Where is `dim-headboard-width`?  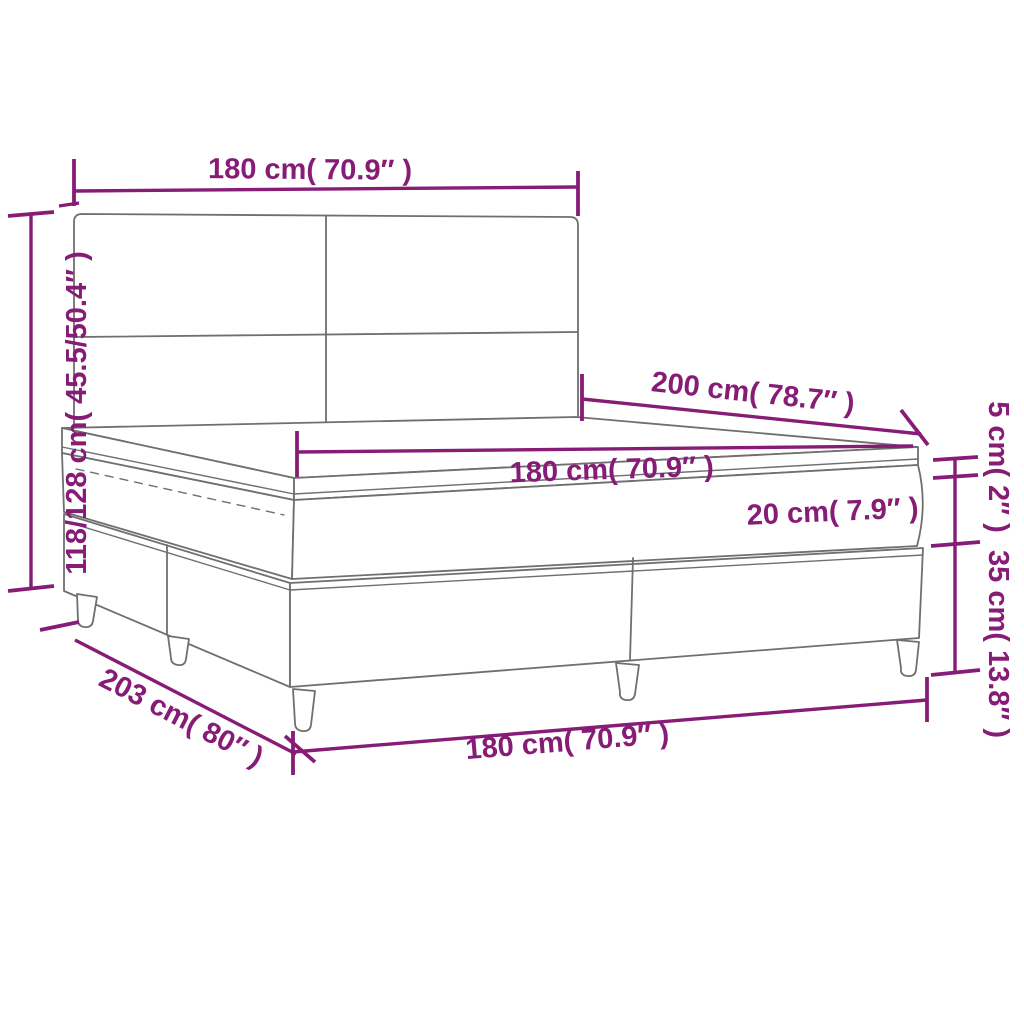
dim-headboard-width is located at coordinates (319, 187).